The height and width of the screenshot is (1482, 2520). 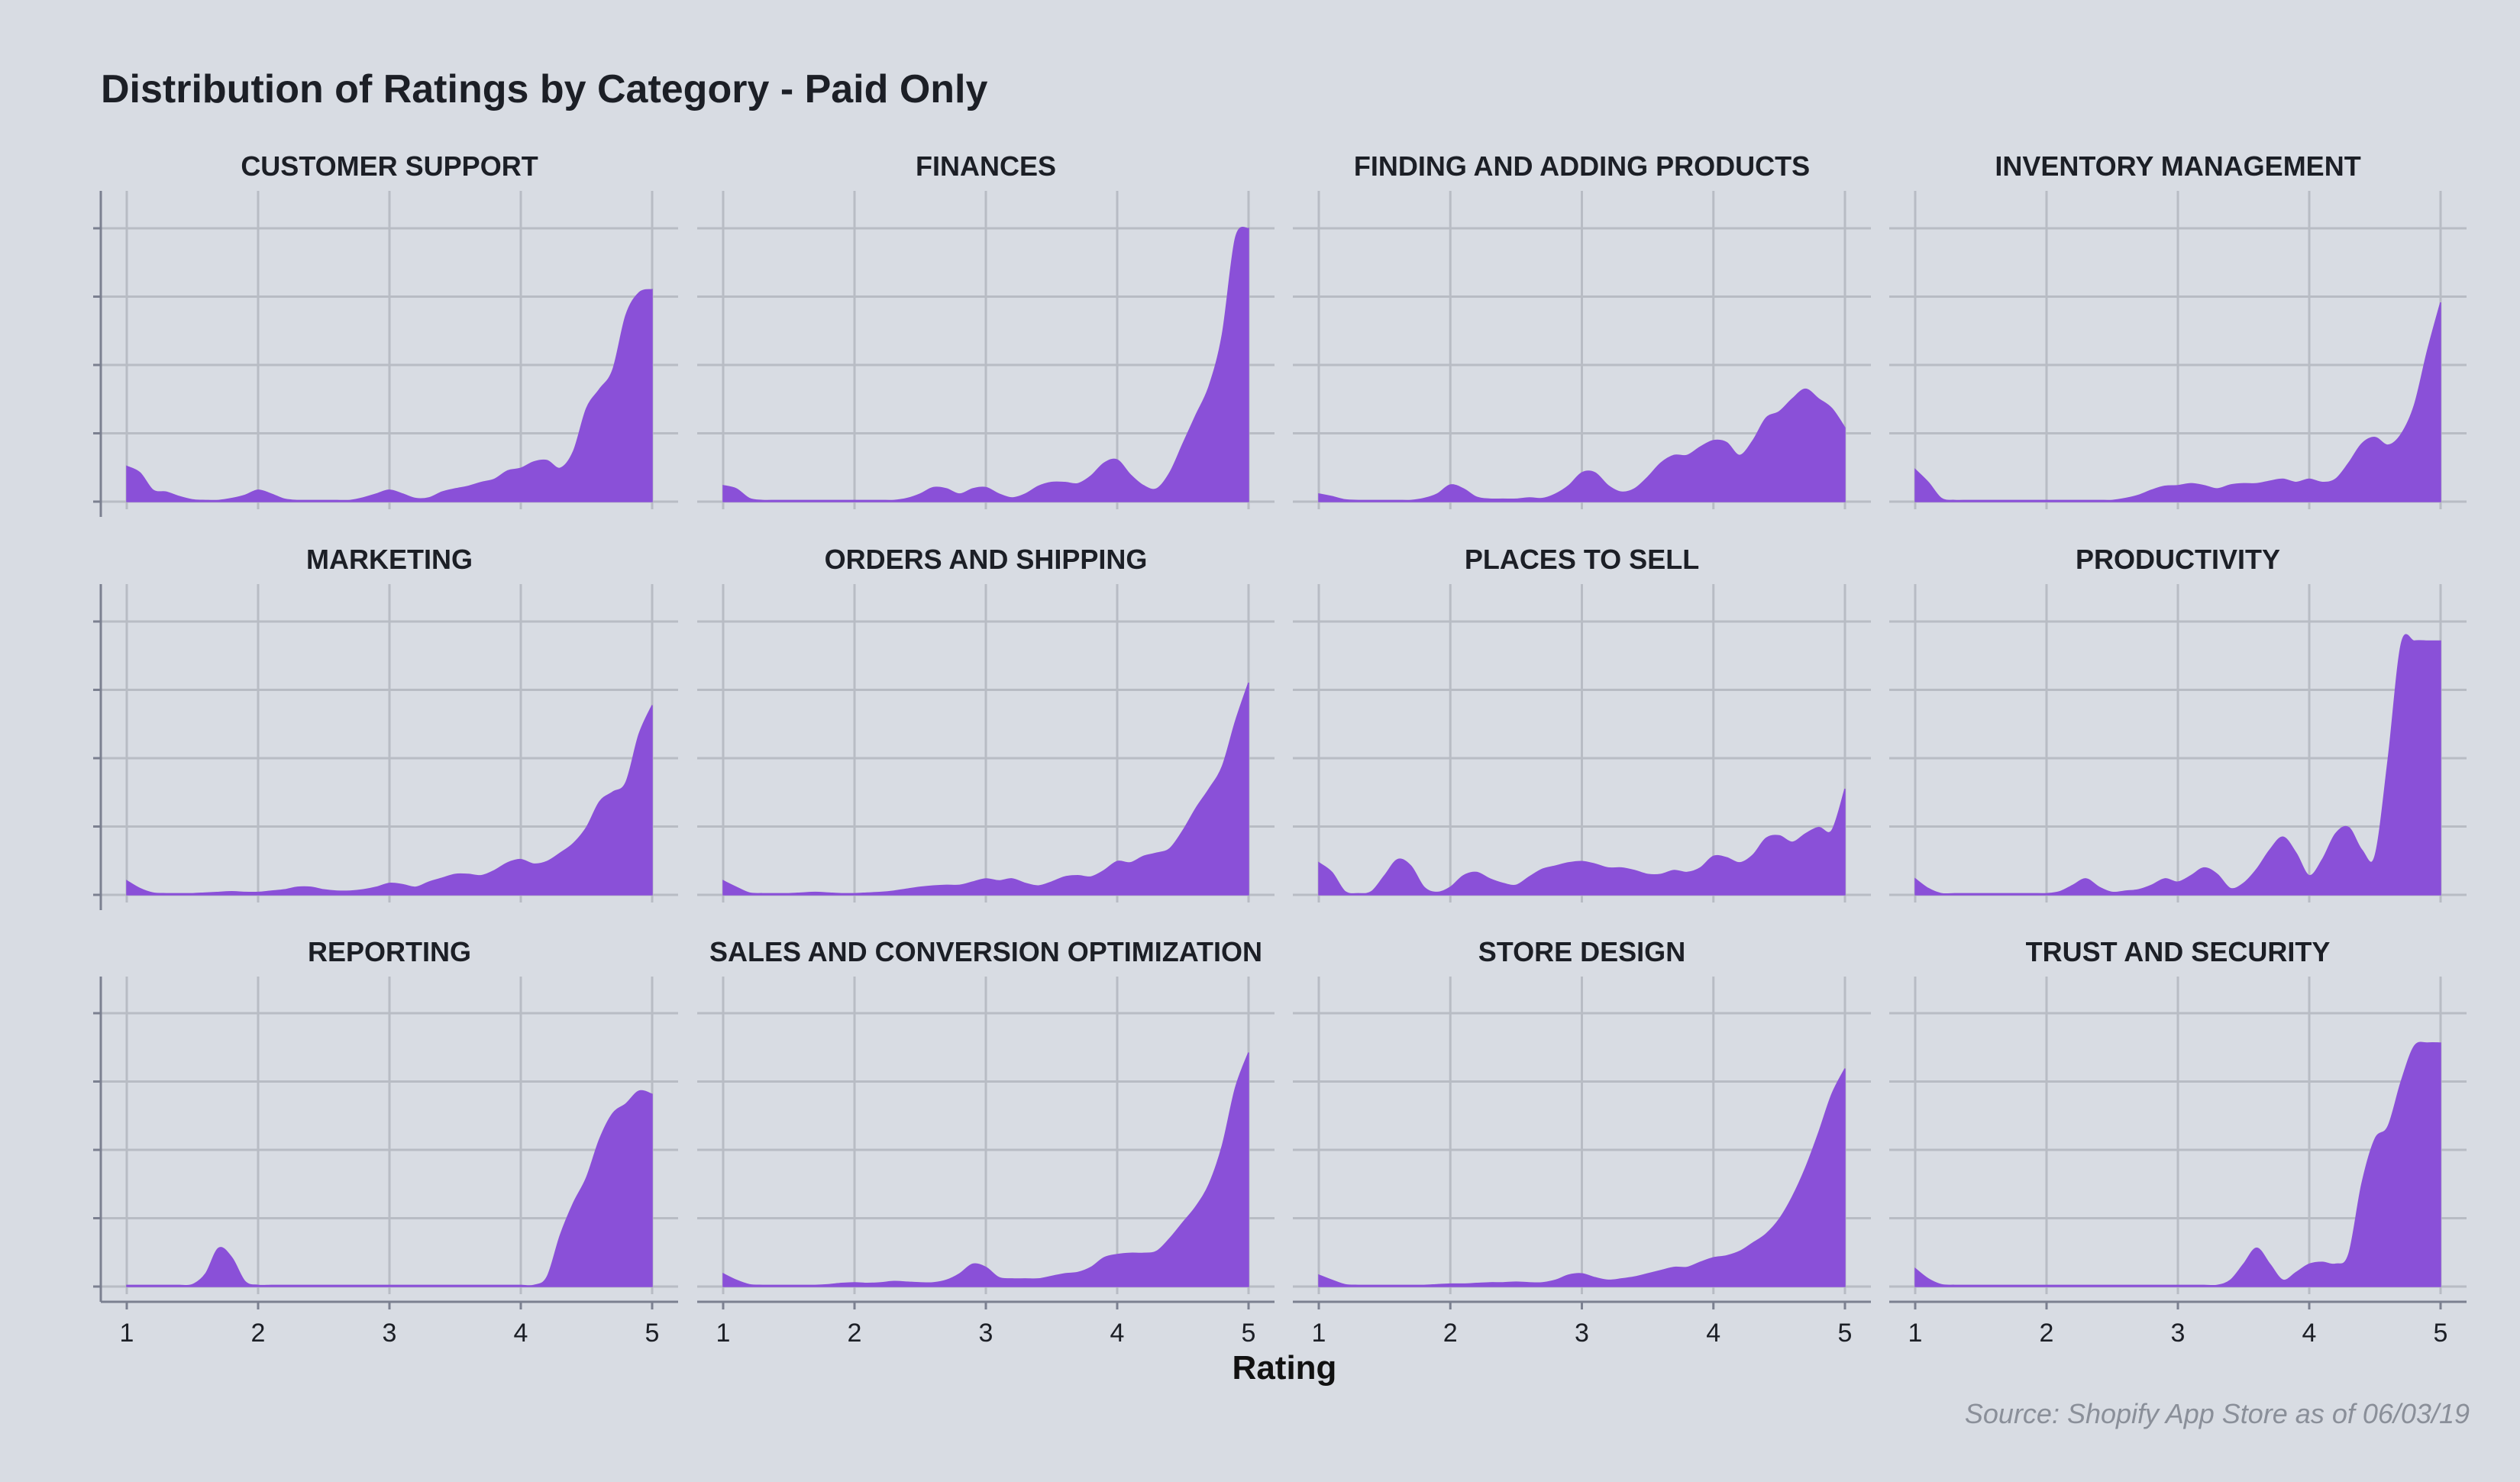 What do you see at coordinates (389, 559) in the screenshot?
I see `panel-title-marketing: MARKETING` at bounding box center [389, 559].